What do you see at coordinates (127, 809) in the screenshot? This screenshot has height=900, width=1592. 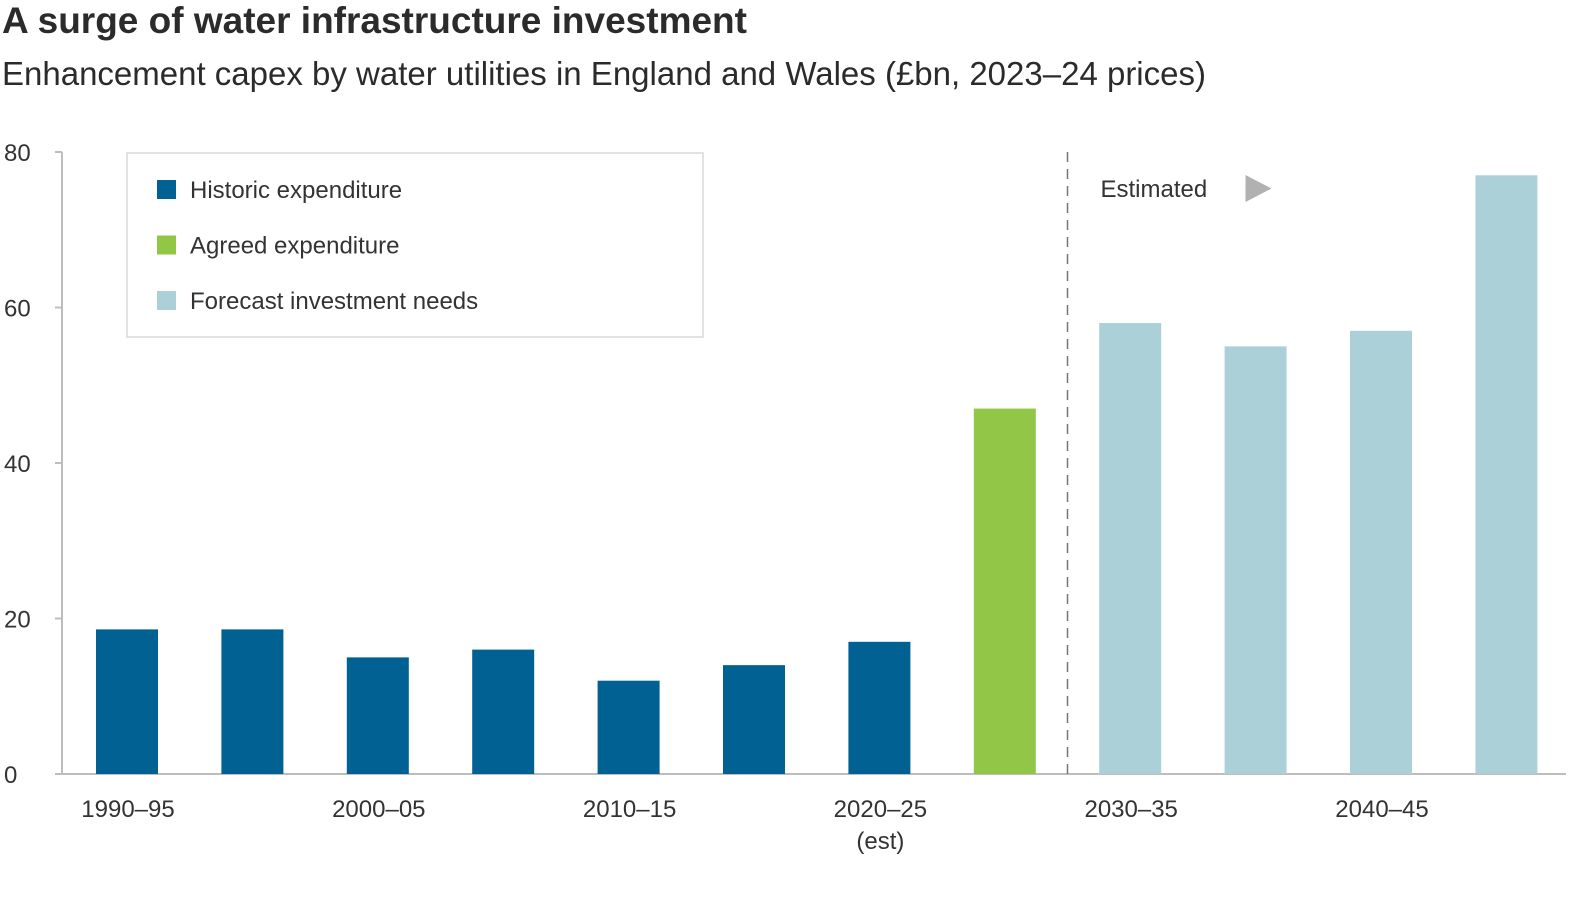 I see `x-tick-label: 1990–95` at bounding box center [127, 809].